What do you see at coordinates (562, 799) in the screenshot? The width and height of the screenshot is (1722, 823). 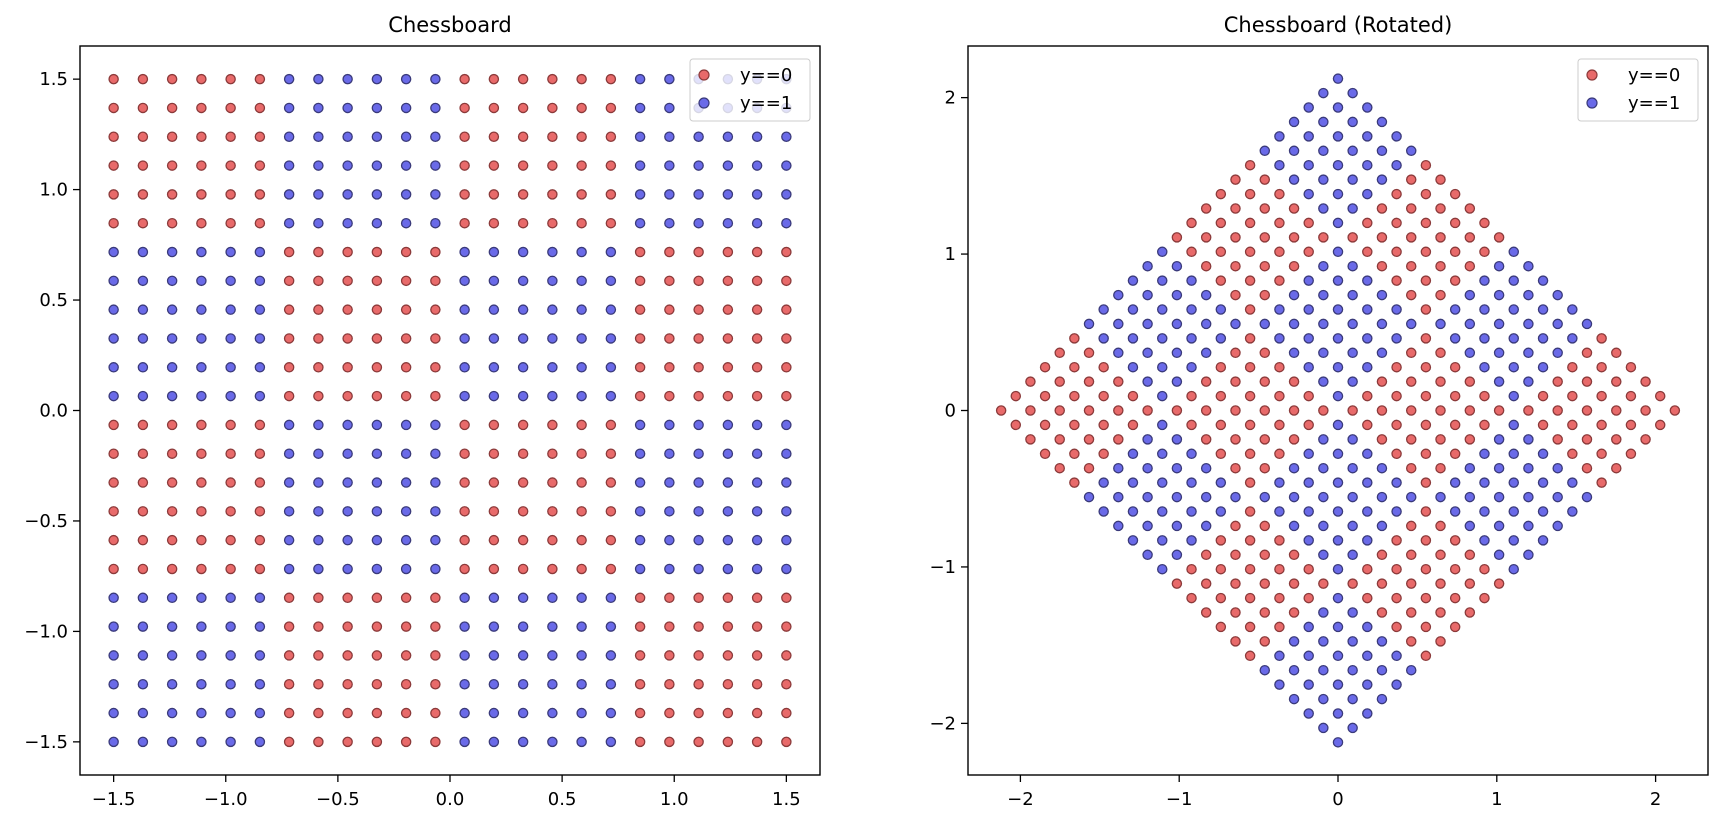 I see `x-tick-label: 0.5` at bounding box center [562, 799].